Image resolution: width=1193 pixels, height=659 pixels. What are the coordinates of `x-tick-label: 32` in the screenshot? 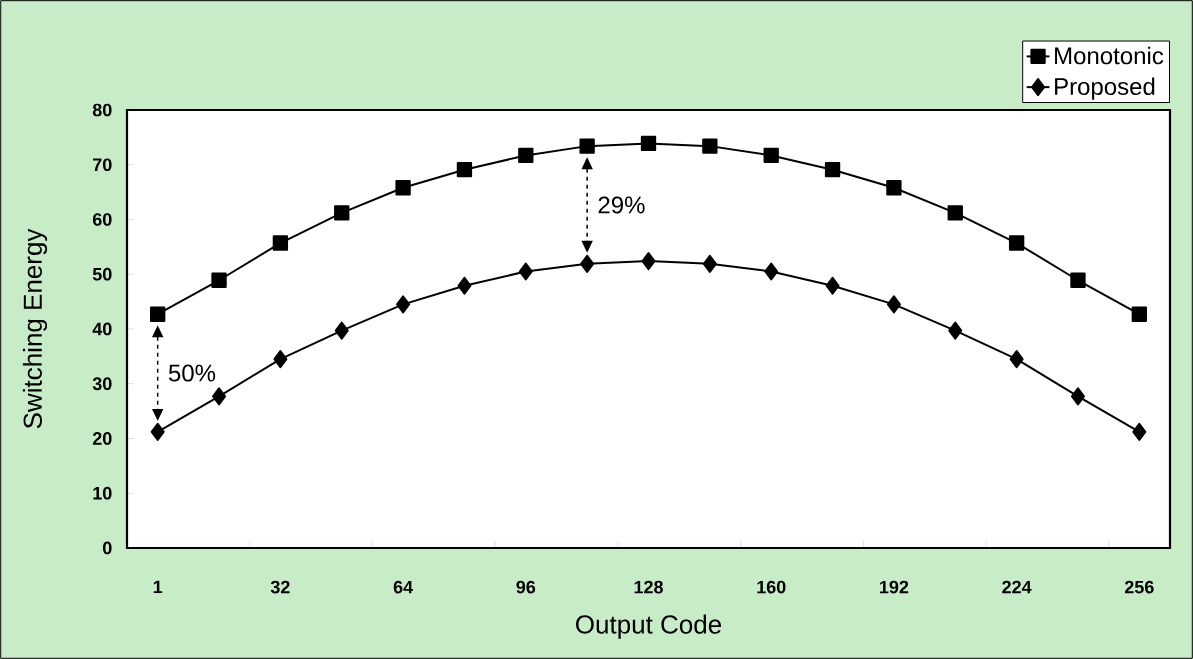 It's located at (280, 587).